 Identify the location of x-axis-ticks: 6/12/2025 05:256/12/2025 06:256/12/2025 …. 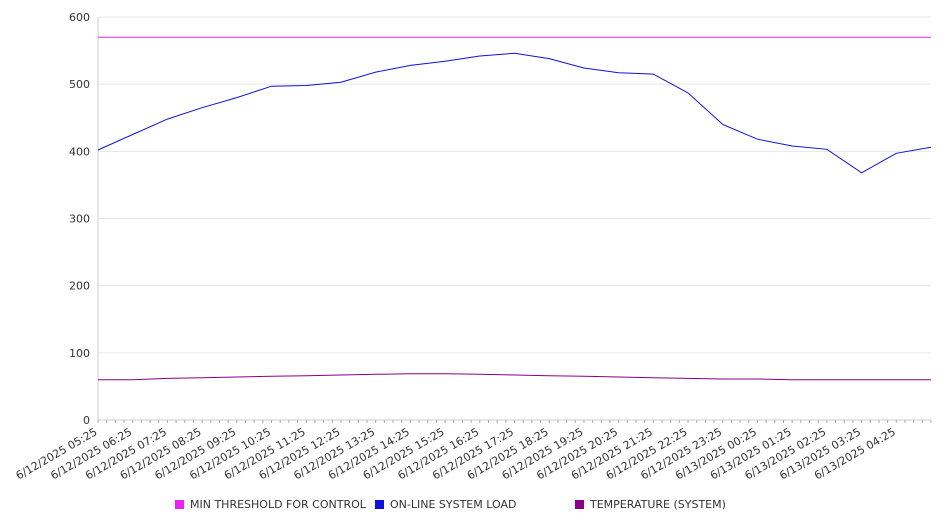
(456, 453).